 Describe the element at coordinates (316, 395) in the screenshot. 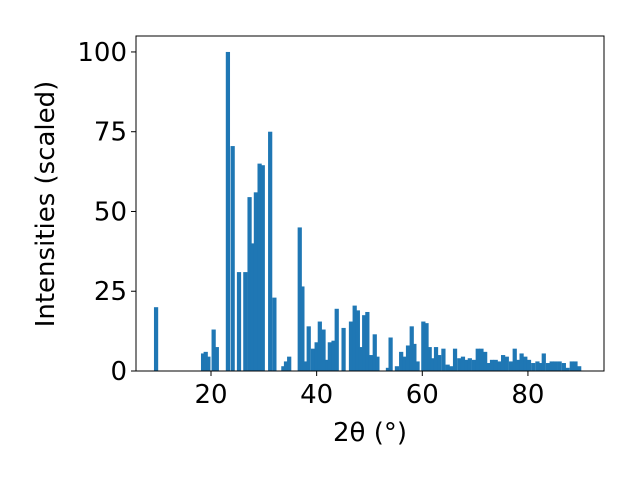

I see `x-tick-label: 40` at that location.